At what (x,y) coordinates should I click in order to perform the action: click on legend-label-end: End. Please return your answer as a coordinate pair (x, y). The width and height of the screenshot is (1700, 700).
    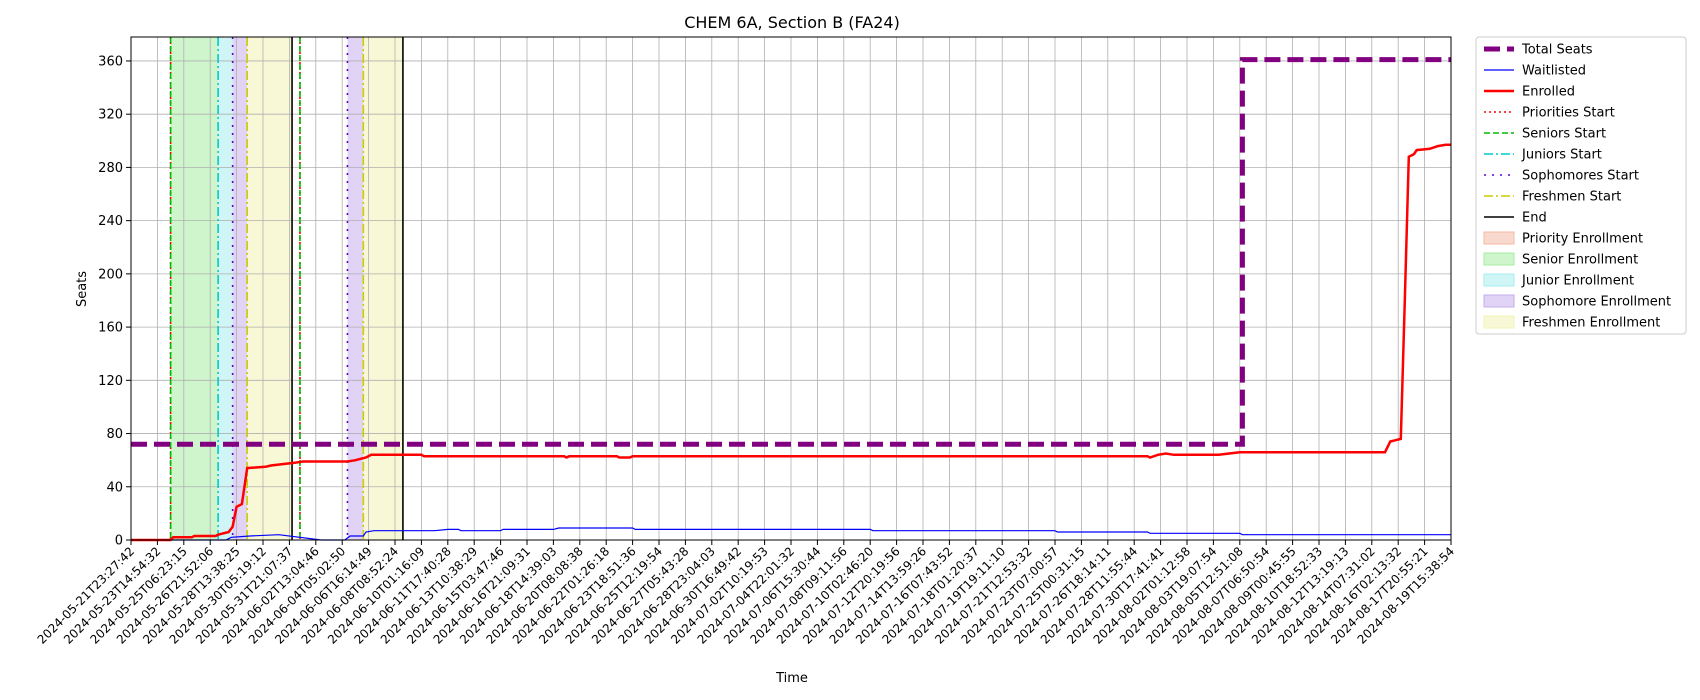
    Looking at the image, I should click on (1534, 218).